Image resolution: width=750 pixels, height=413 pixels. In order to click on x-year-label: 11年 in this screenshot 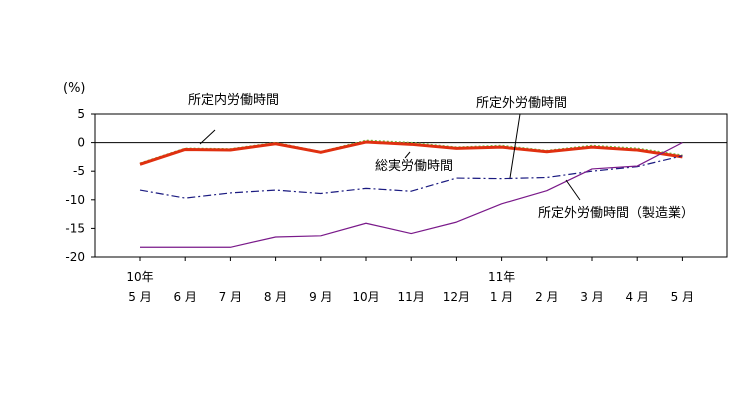, I will do `click(501, 277)`.